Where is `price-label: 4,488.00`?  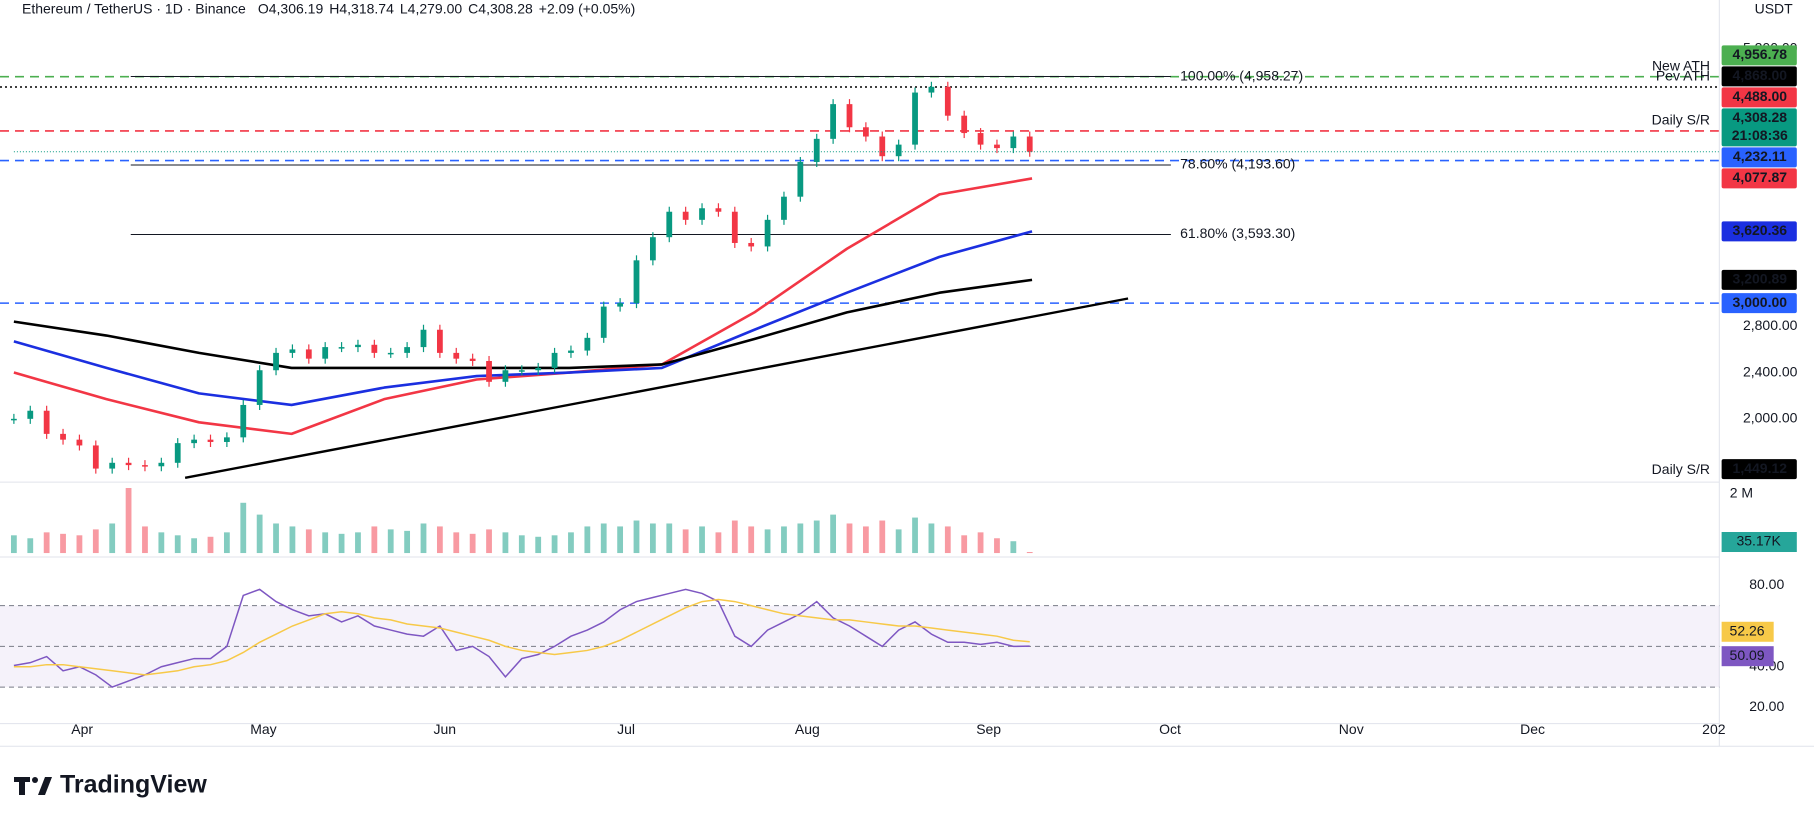 price-label: 4,488.00 is located at coordinates (1760, 96).